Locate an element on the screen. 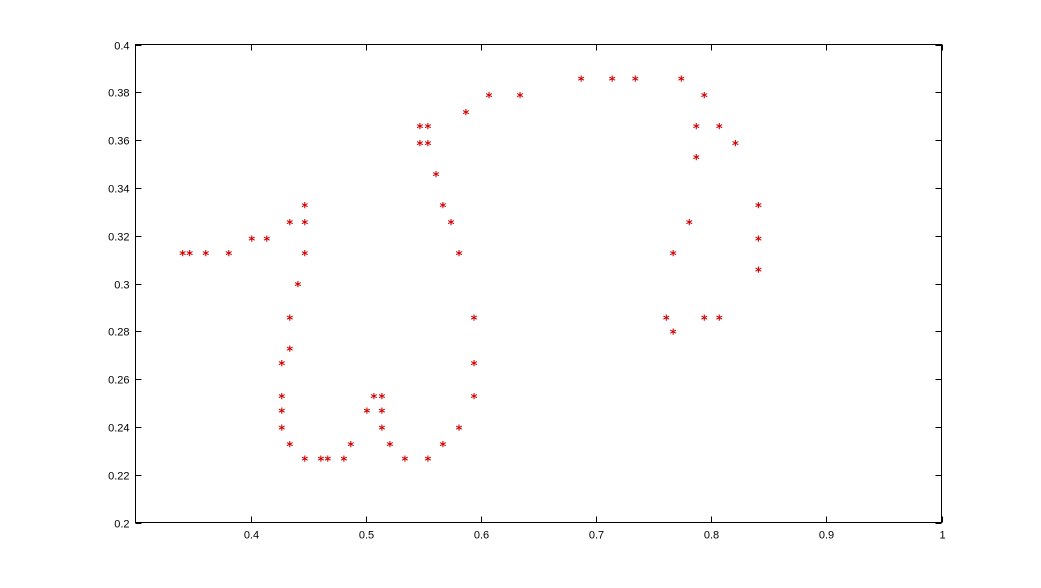  y-tick-label: 0.3 is located at coordinates (121, 286).